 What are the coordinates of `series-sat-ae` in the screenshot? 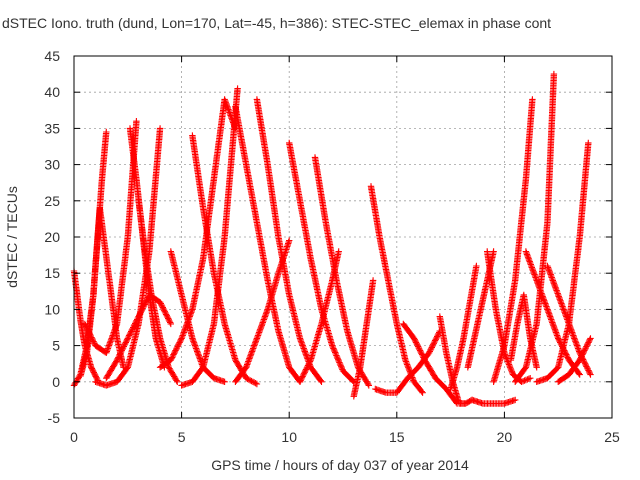 It's located at (562, 262).